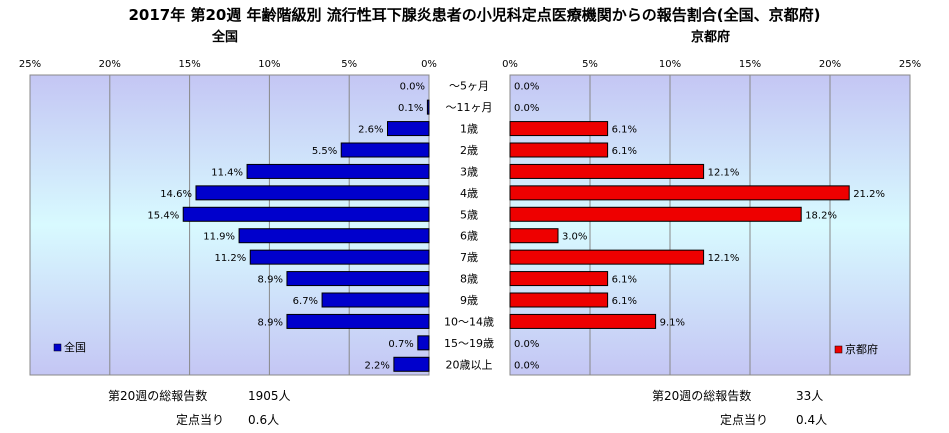  I want to click on left-per-value: 0.6人, so click(264, 420).